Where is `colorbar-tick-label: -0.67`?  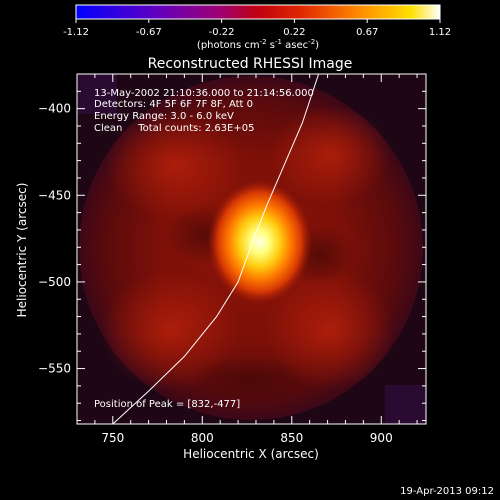
colorbar-tick-label: -0.67 is located at coordinates (149, 32).